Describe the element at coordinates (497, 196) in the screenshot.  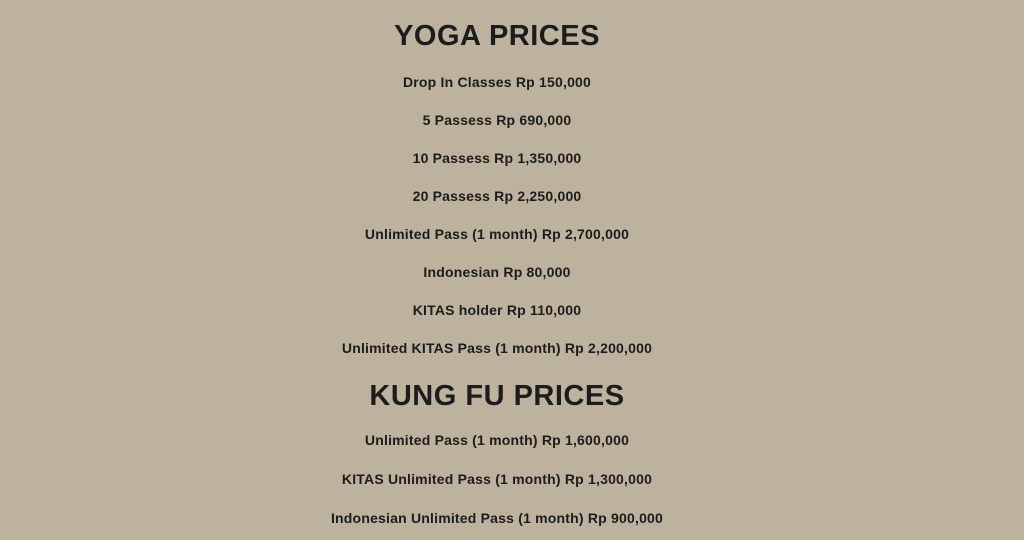
I see `price-line: 20 Passess Rp 2,250,000` at that location.